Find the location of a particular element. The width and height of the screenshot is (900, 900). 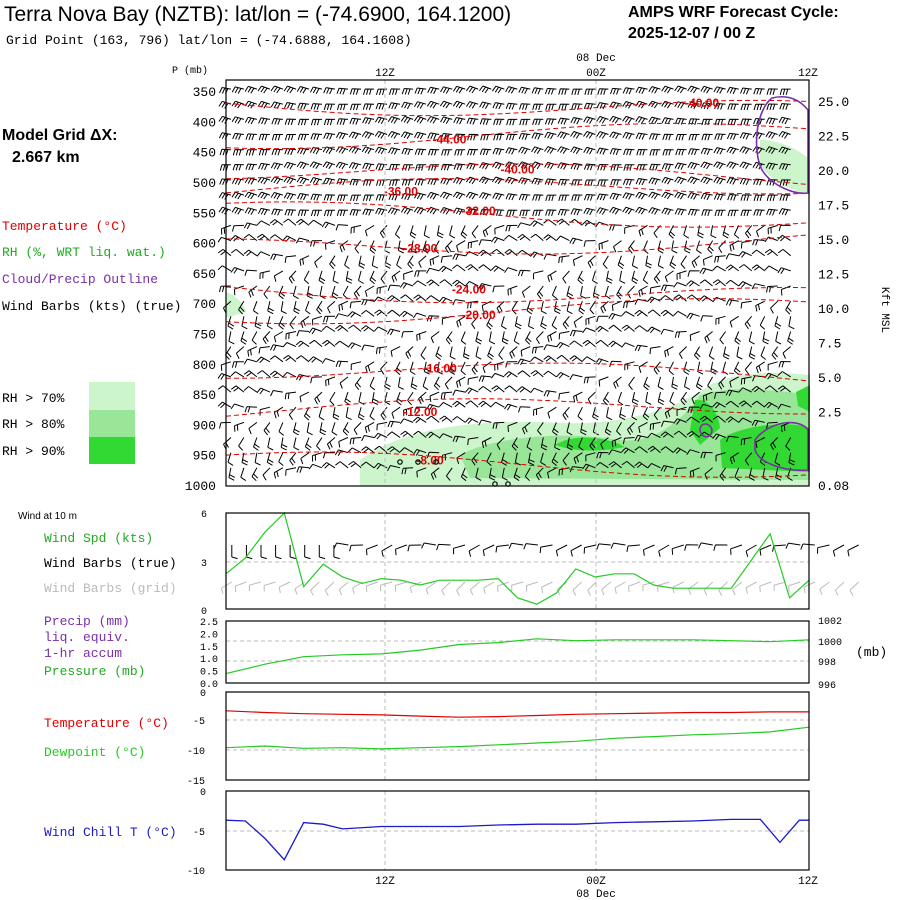

height-tick-label: 7.5 is located at coordinates (829, 344).